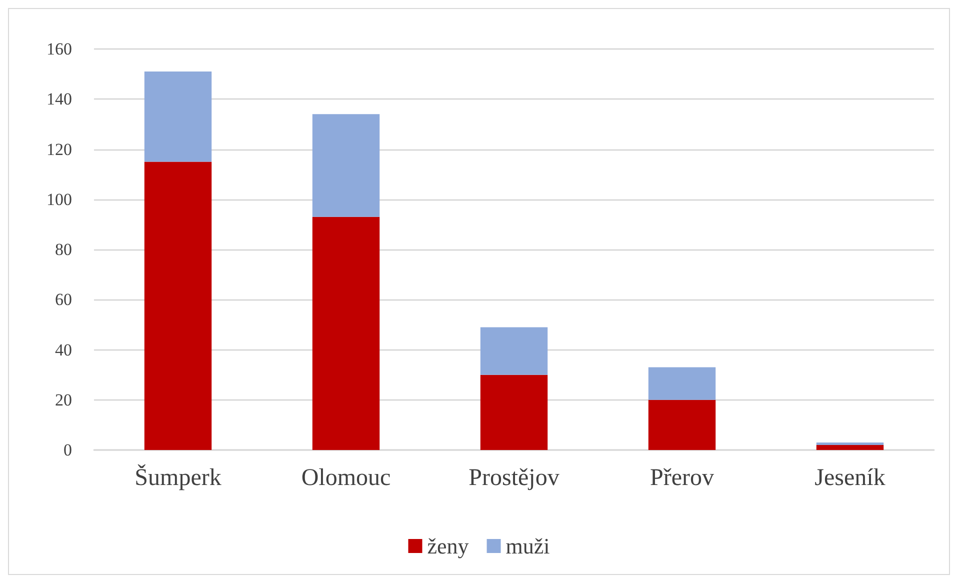 The image size is (957, 581). Describe the element at coordinates (850, 478) in the screenshot. I see `x-tick-label: Jeseník` at that location.